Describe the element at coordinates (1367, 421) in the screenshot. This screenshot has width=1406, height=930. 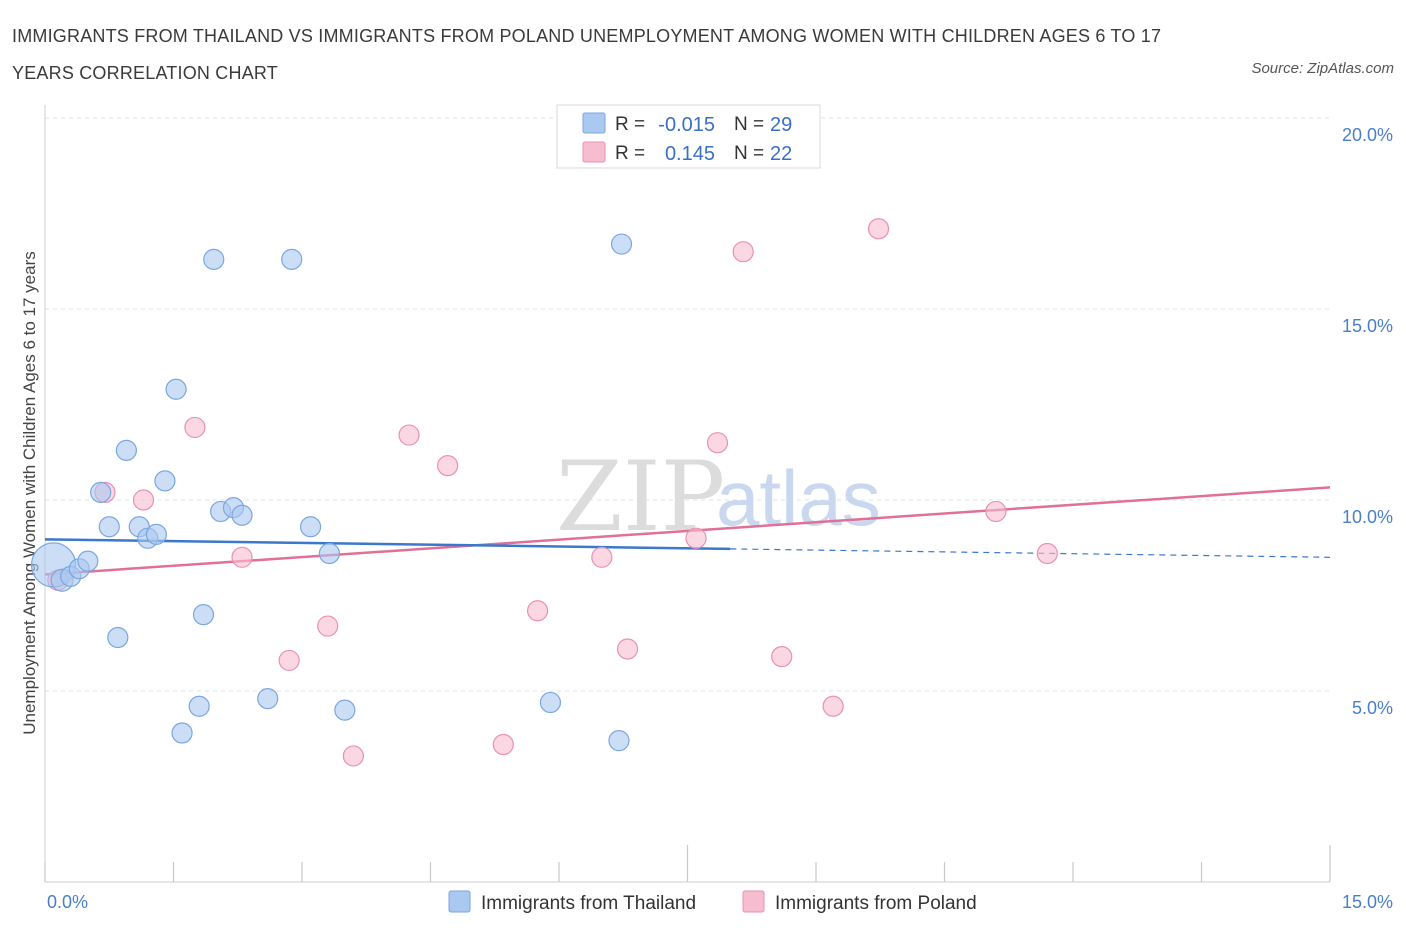
I see `y-tick-labels: 5.0% 10.0% 15.0% 20.0%` at that location.